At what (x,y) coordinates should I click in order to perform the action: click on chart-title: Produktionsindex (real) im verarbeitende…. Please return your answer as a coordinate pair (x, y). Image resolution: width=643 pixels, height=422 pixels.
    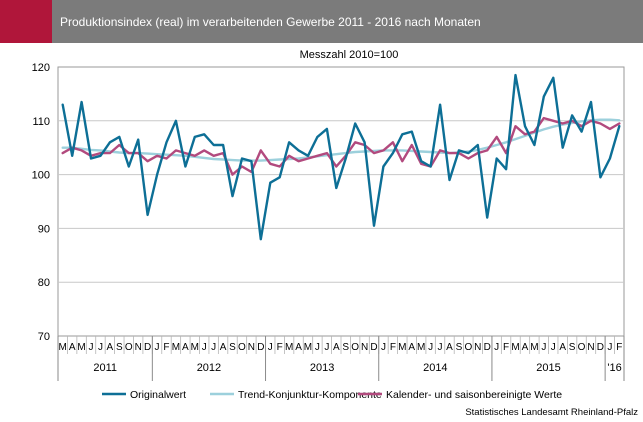
    Looking at the image, I should click on (270, 21).